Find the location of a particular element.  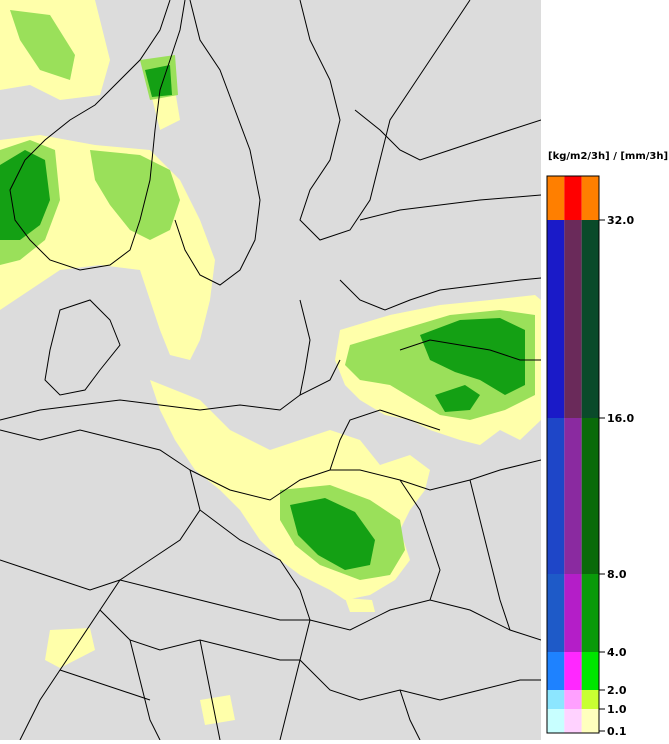

legend-tick-label: 4.0 is located at coordinates (617, 652).